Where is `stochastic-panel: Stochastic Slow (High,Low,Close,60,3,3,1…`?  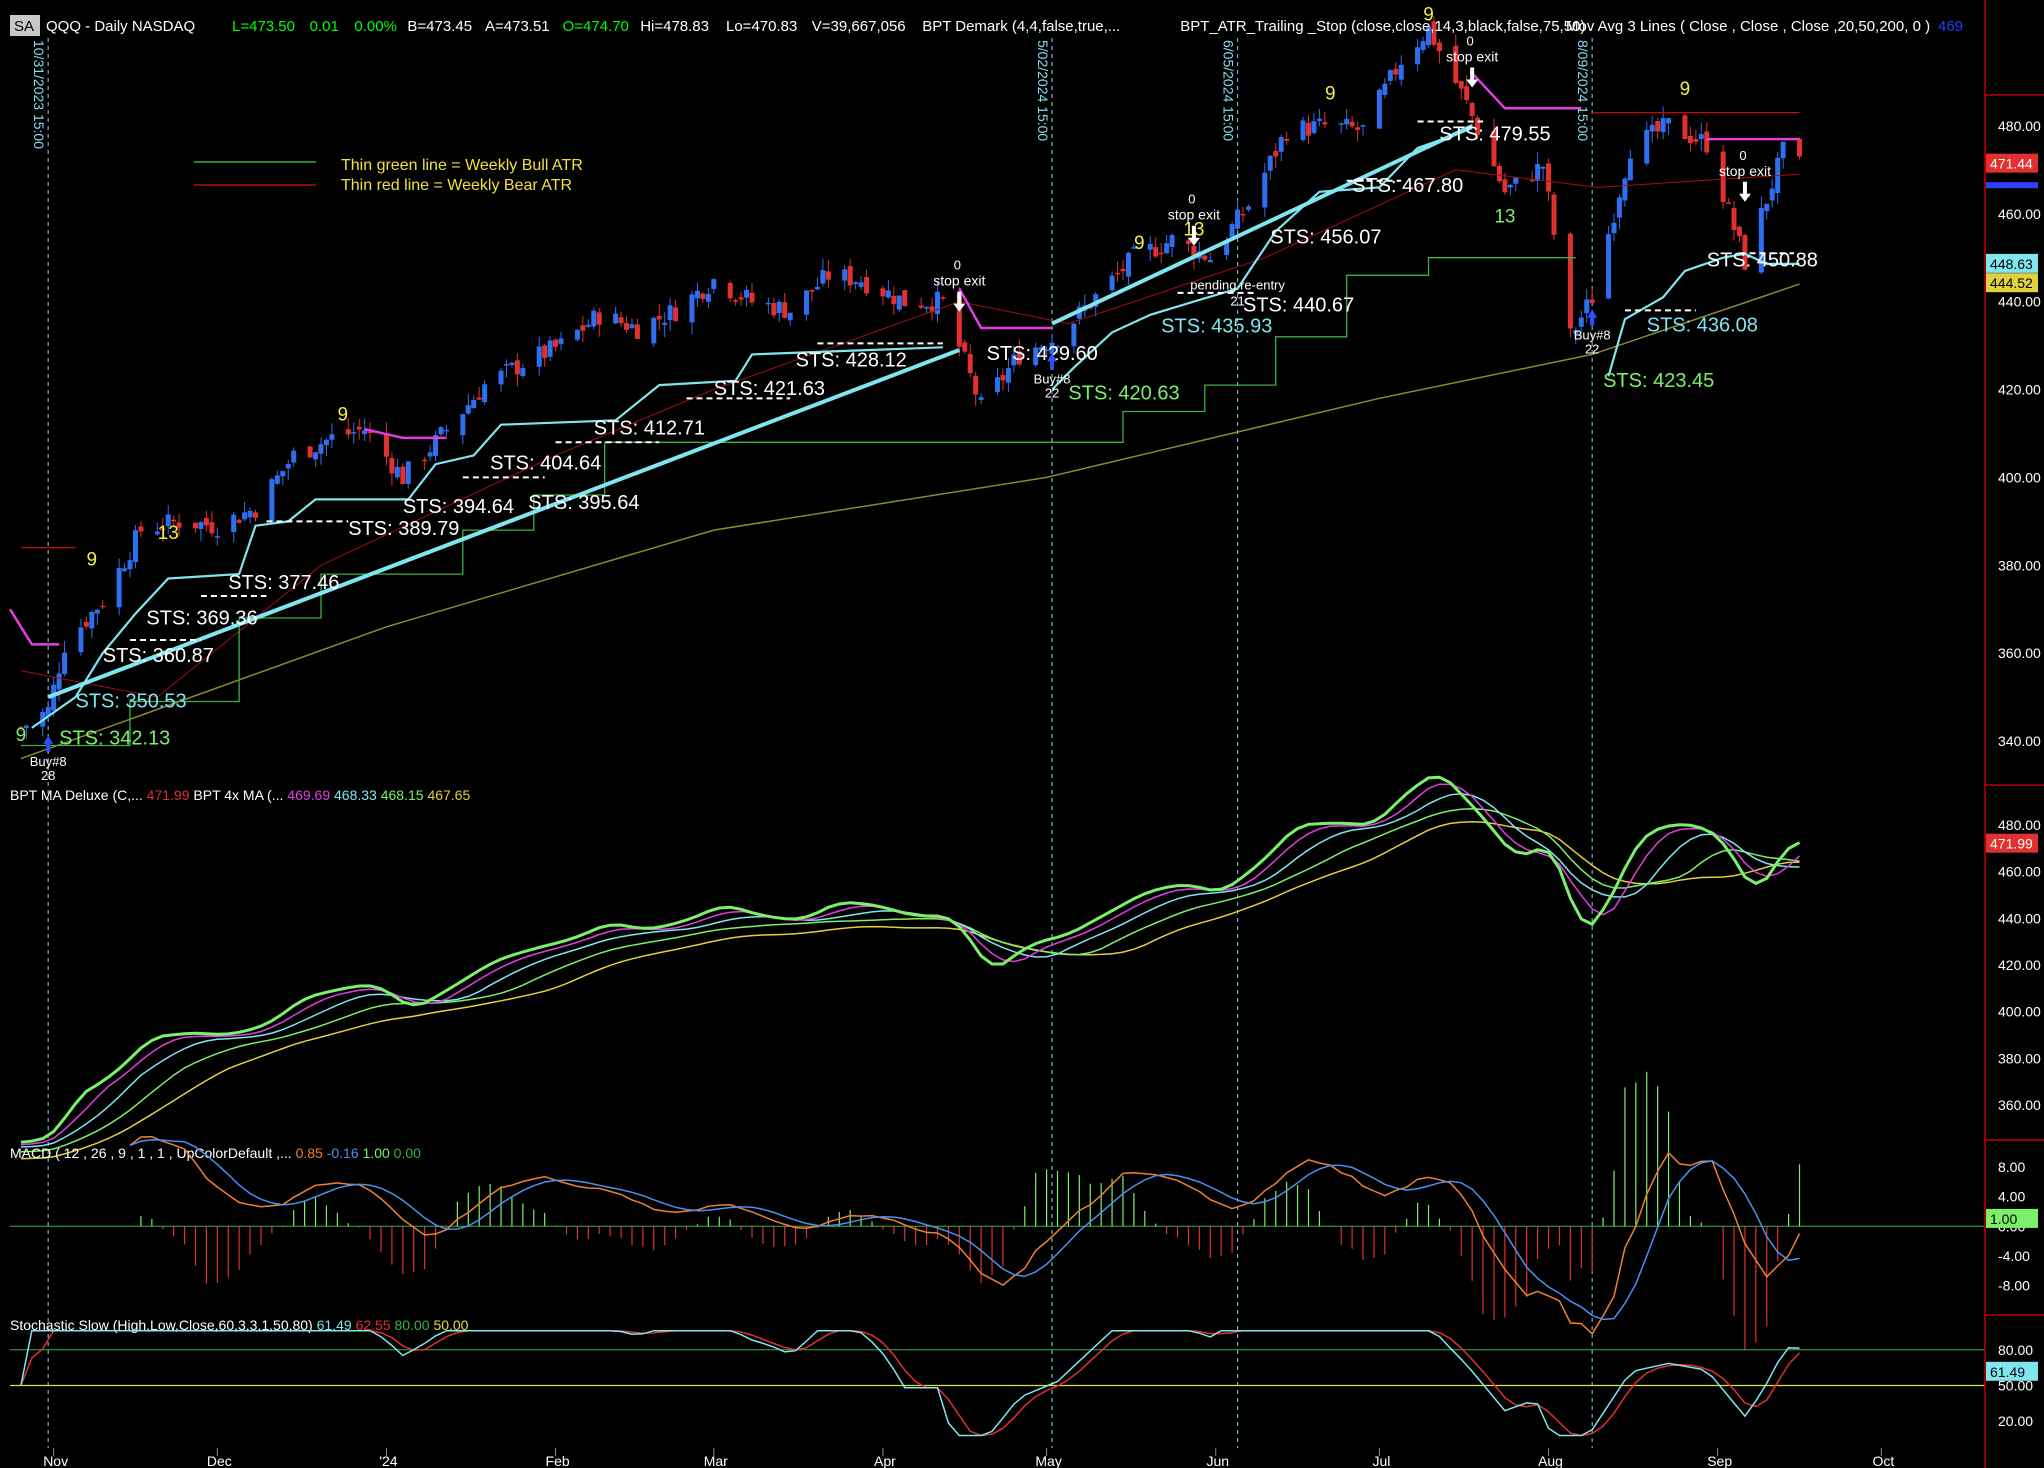 stochastic-panel: Stochastic Slow (High,Low,Close,60,3,3,1… is located at coordinates (997, 1377).